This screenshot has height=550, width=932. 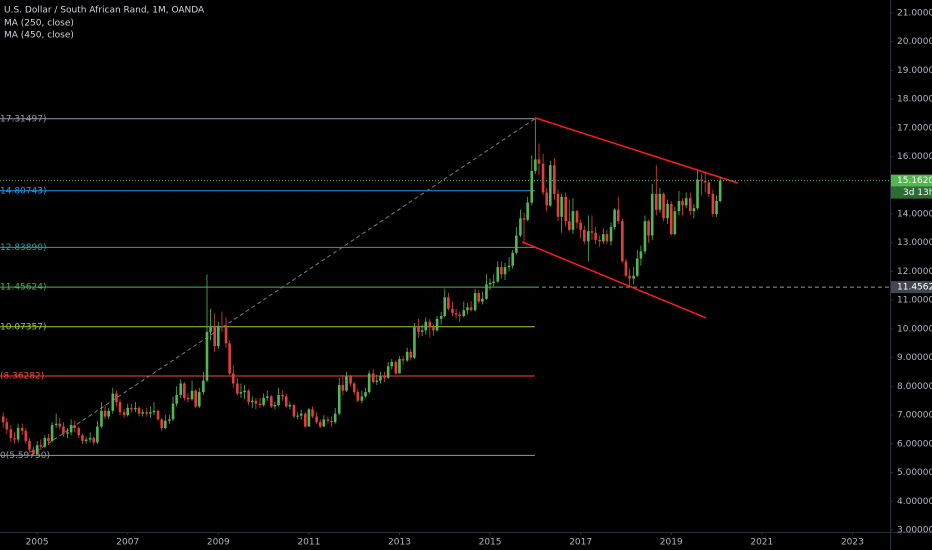 I want to click on y-tick-label: 13.00000, so click(x=914, y=243).